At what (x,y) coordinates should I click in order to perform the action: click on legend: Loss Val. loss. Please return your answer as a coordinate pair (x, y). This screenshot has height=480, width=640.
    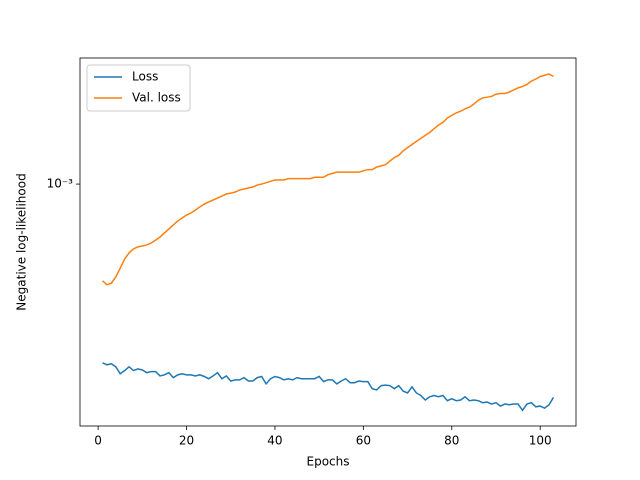
    Looking at the image, I should click on (138, 88).